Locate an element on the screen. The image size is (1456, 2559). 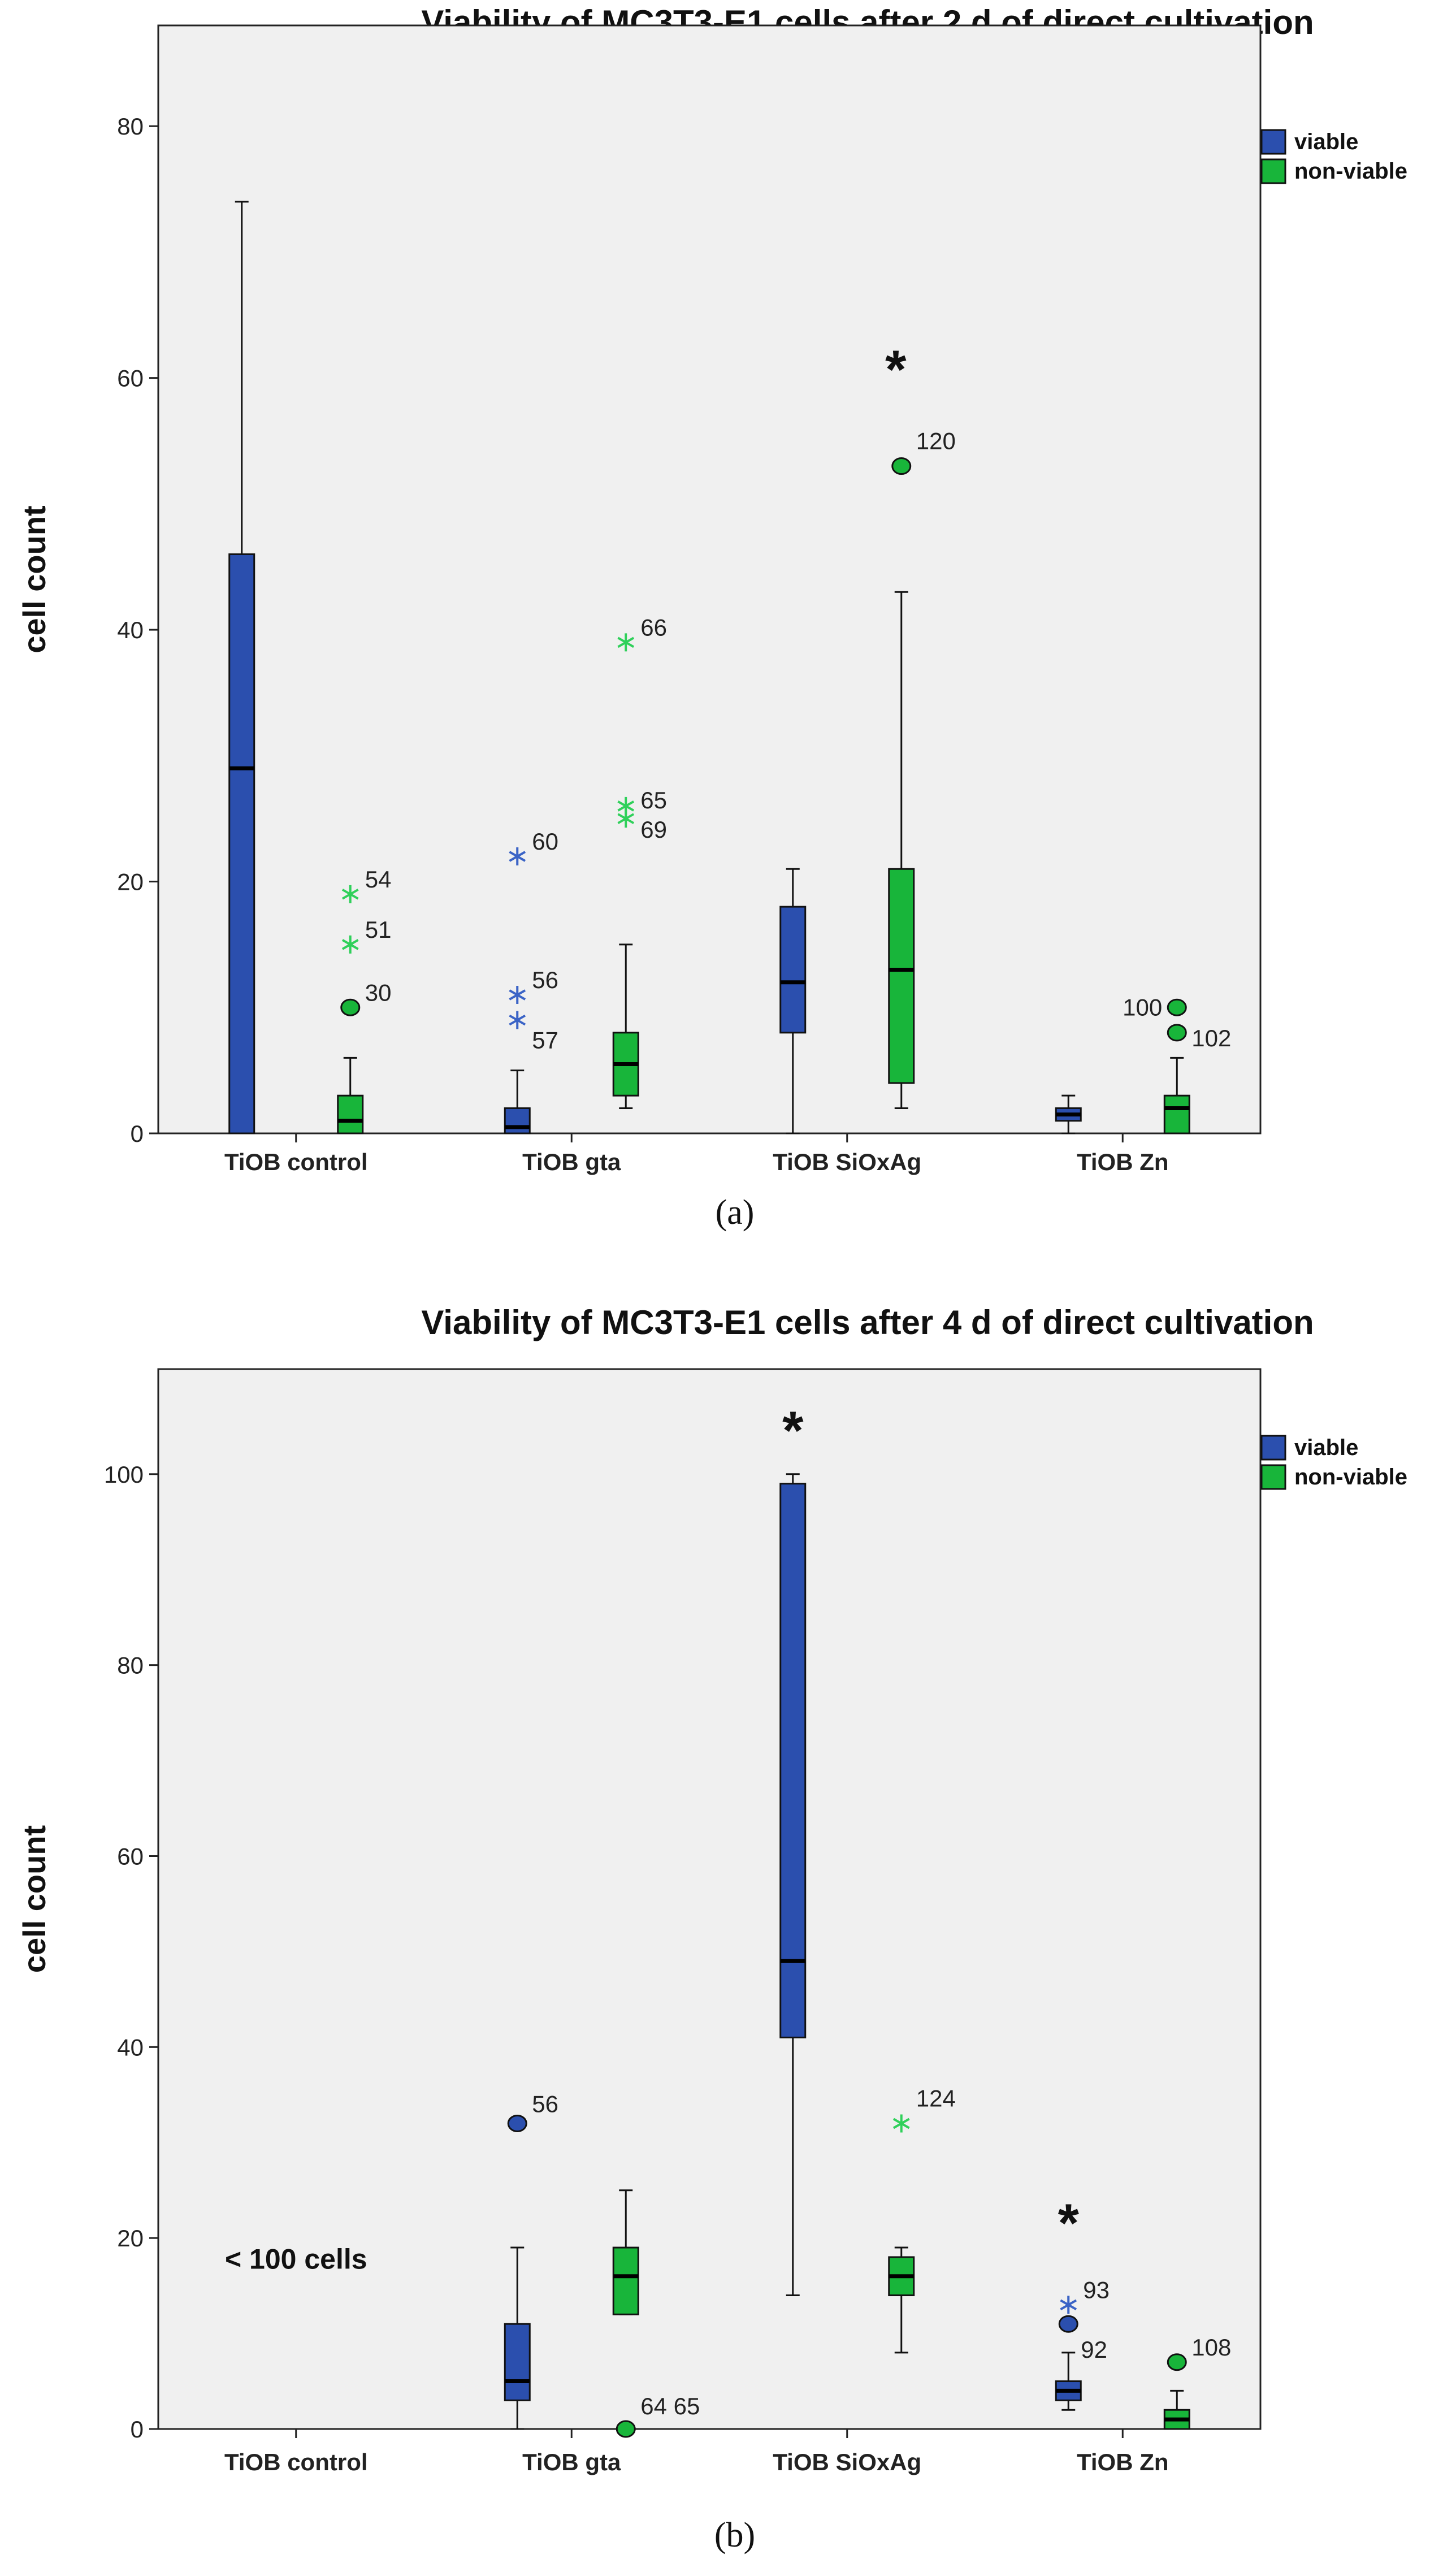
outlier-label: 64 65 is located at coordinates (670, 2406).